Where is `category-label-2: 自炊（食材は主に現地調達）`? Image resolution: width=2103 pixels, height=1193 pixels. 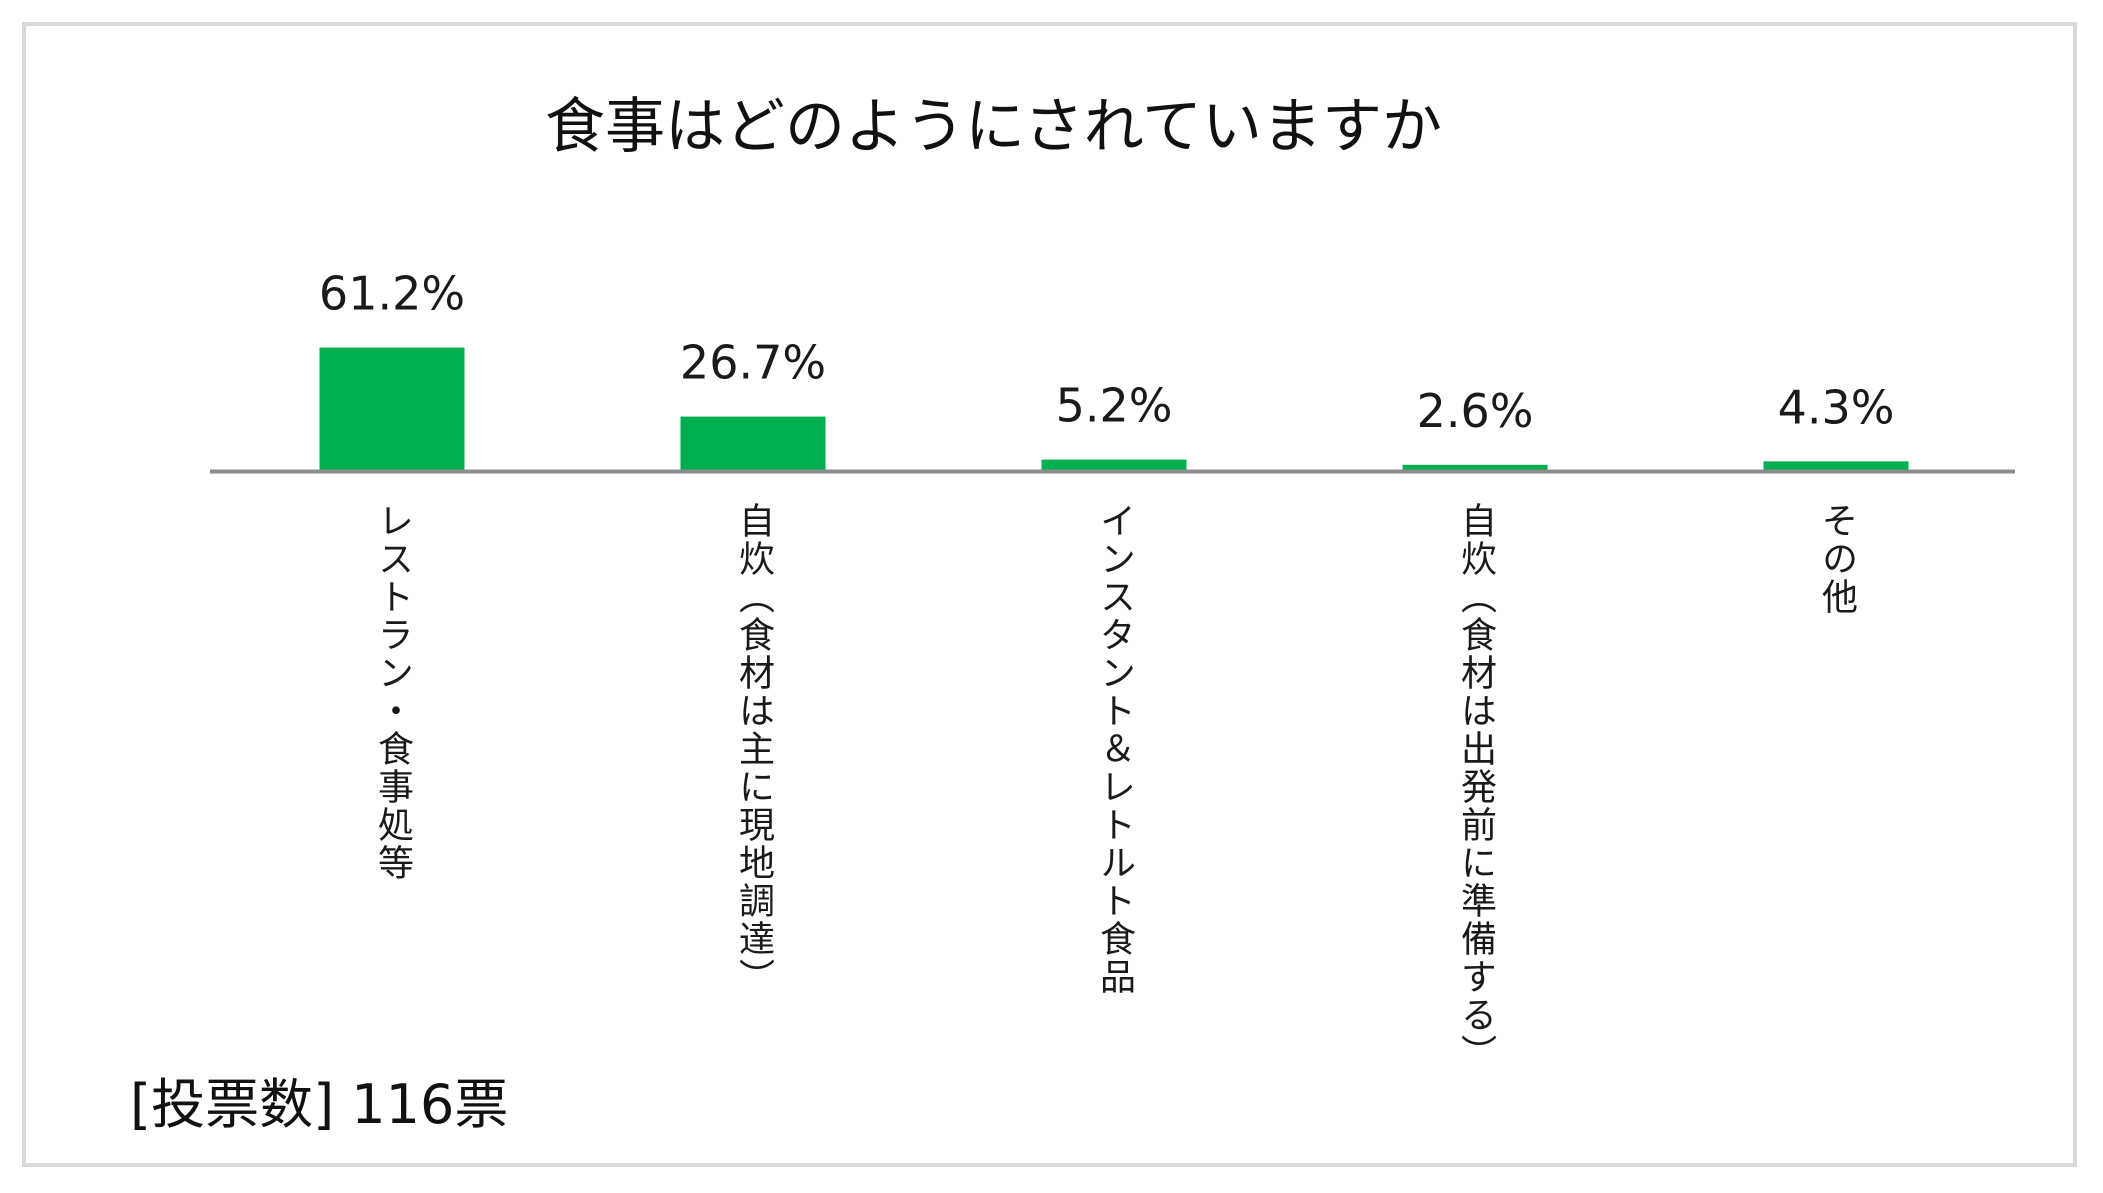 category-label-2: 自炊（食材は主に現地調達） is located at coordinates (753, 749).